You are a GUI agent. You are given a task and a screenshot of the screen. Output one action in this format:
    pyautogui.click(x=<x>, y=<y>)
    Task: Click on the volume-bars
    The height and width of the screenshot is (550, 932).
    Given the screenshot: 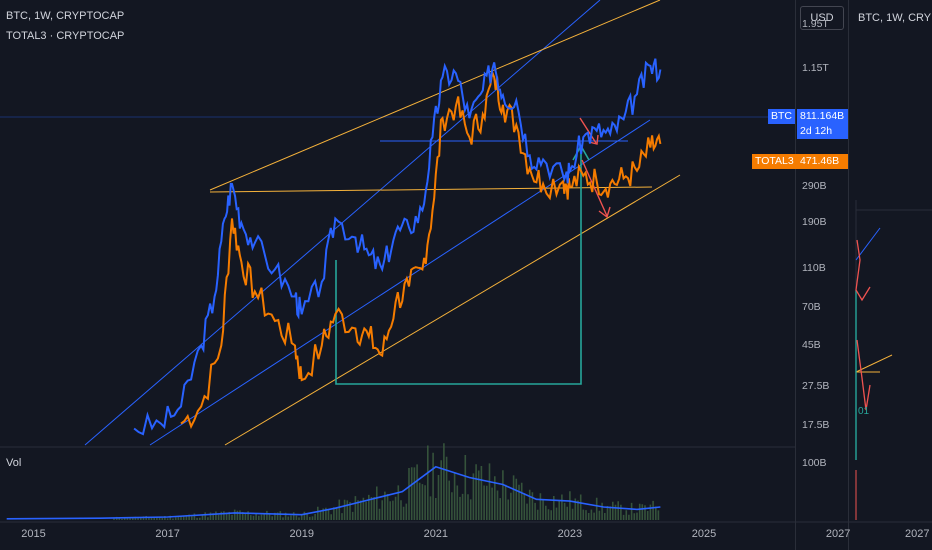 What is the action you would take?
    pyautogui.click(x=386, y=481)
    